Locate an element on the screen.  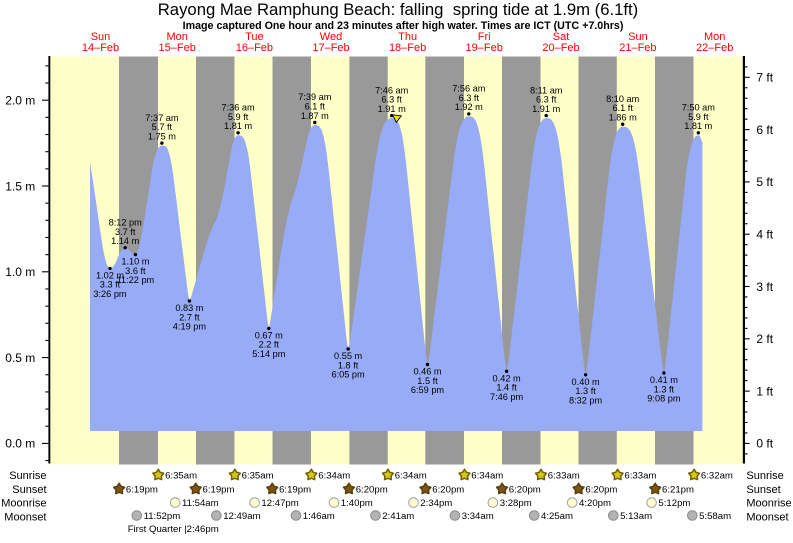
svg-text: Mon is located at coordinates (176, 37).